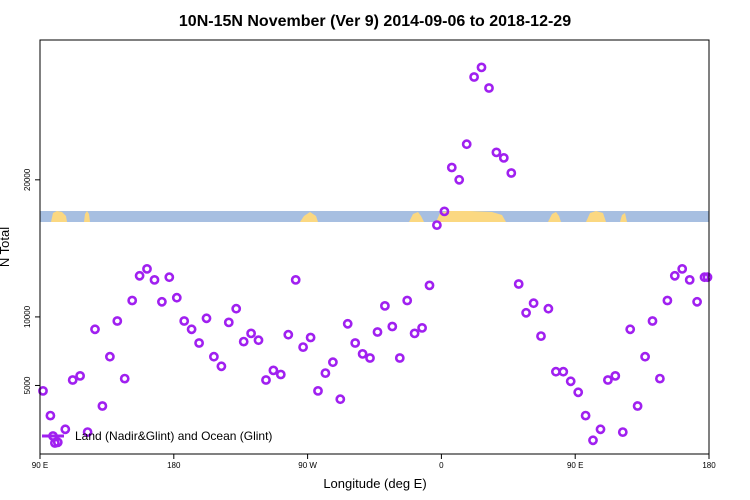 This screenshot has height=500, width=750. What do you see at coordinates (27, 385) in the screenshot?
I see `y-tick-label: 5000` at bounding box center [27, 385].